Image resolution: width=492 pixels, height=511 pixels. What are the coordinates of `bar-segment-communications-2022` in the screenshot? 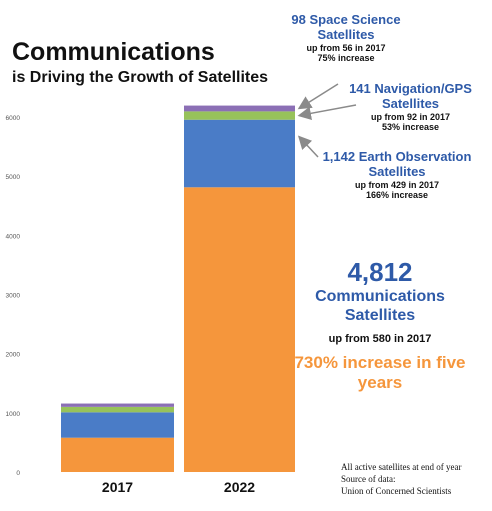 It's located at (239, 330).